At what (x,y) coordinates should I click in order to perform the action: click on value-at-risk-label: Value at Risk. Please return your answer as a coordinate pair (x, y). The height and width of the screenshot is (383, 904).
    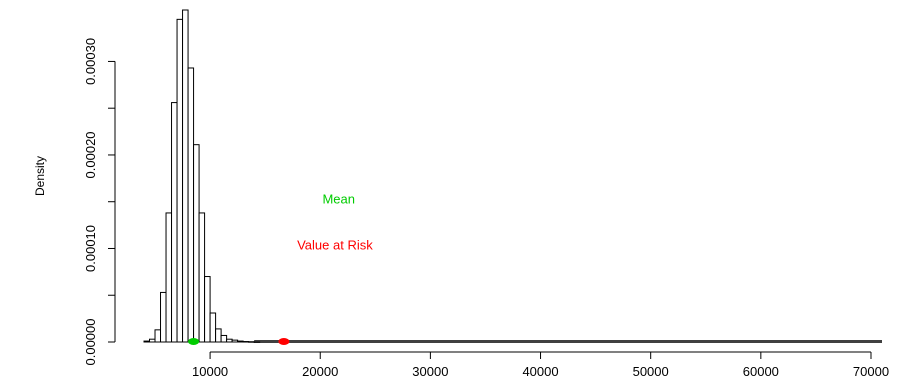
    Looking at the image, I should click on (335, 244).